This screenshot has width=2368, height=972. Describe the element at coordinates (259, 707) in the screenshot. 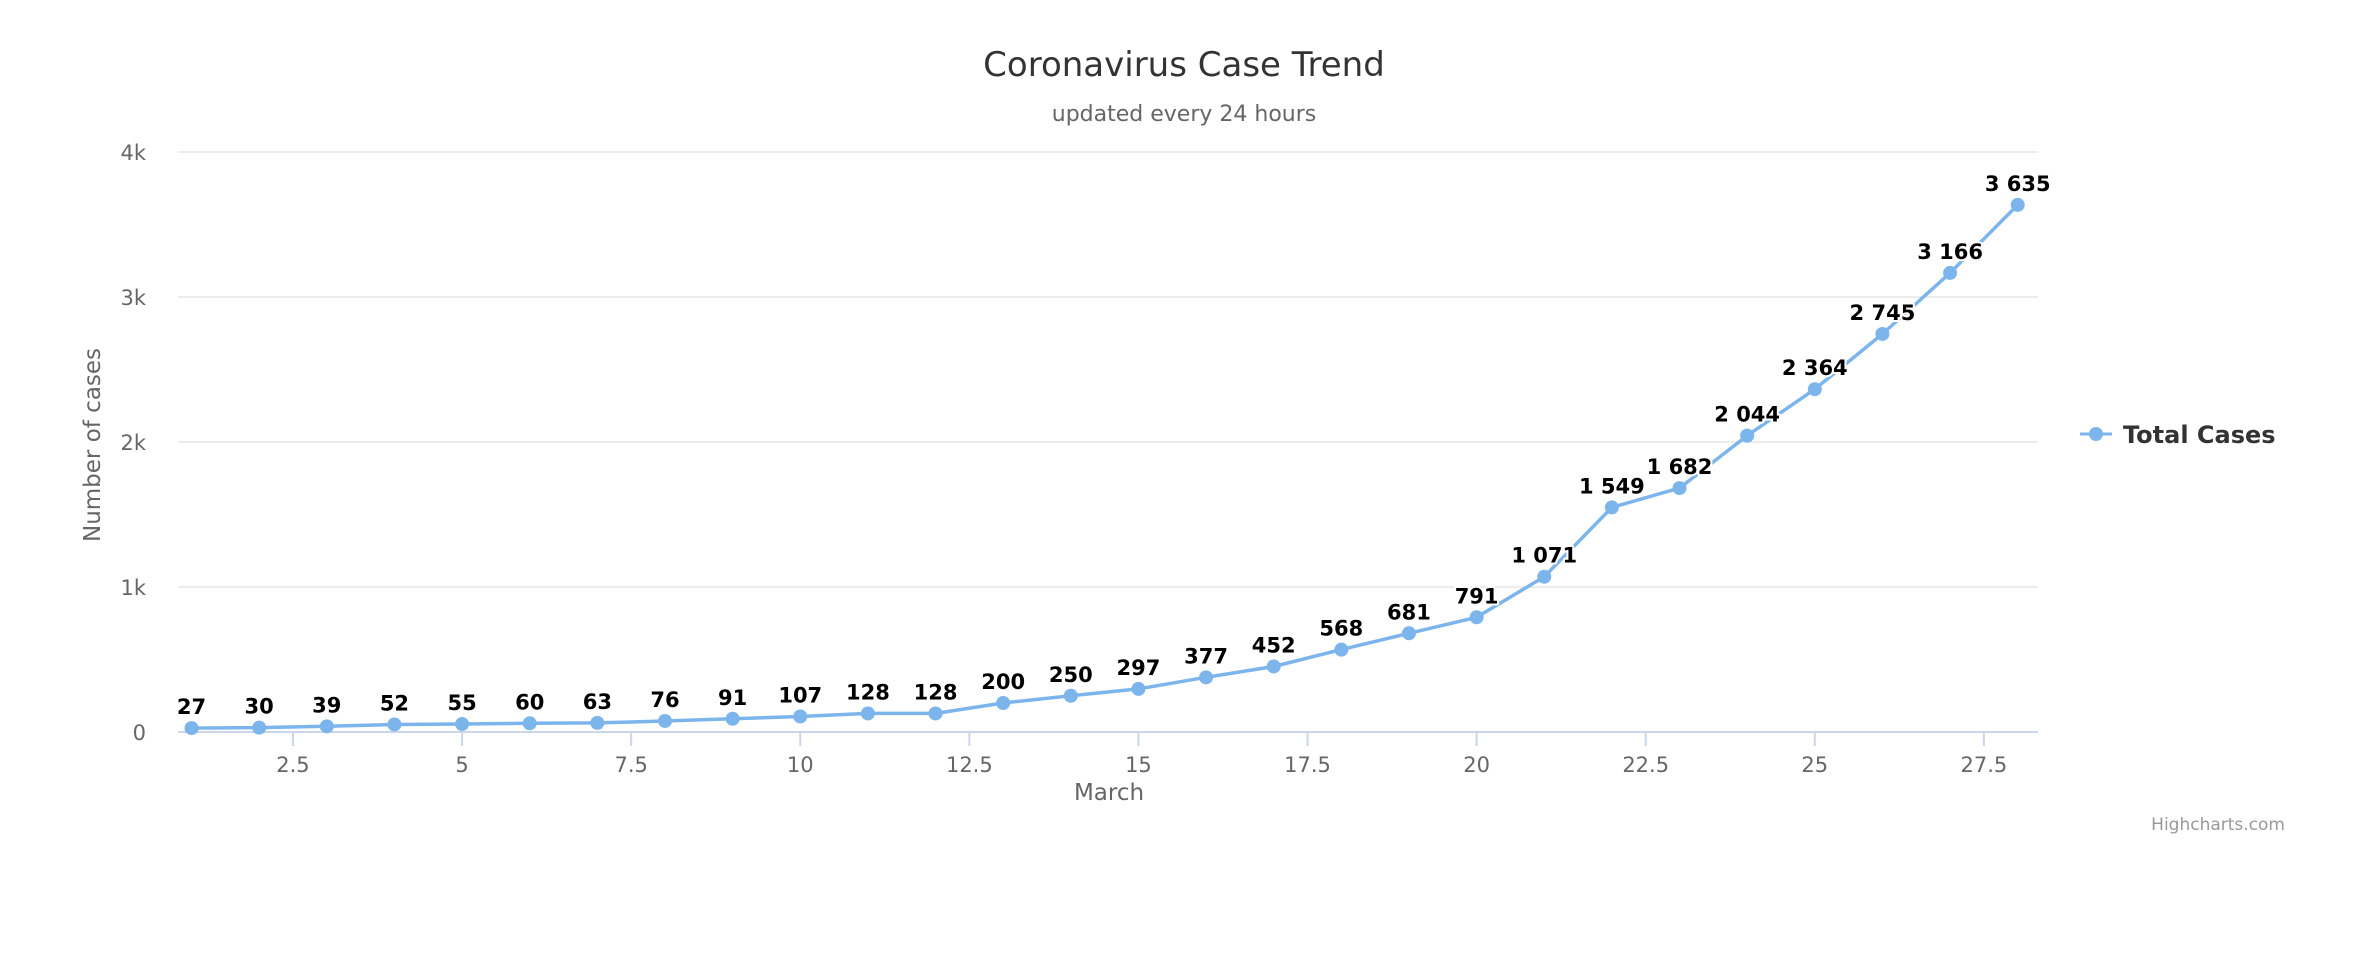

I see `data-label: 30` at that location.